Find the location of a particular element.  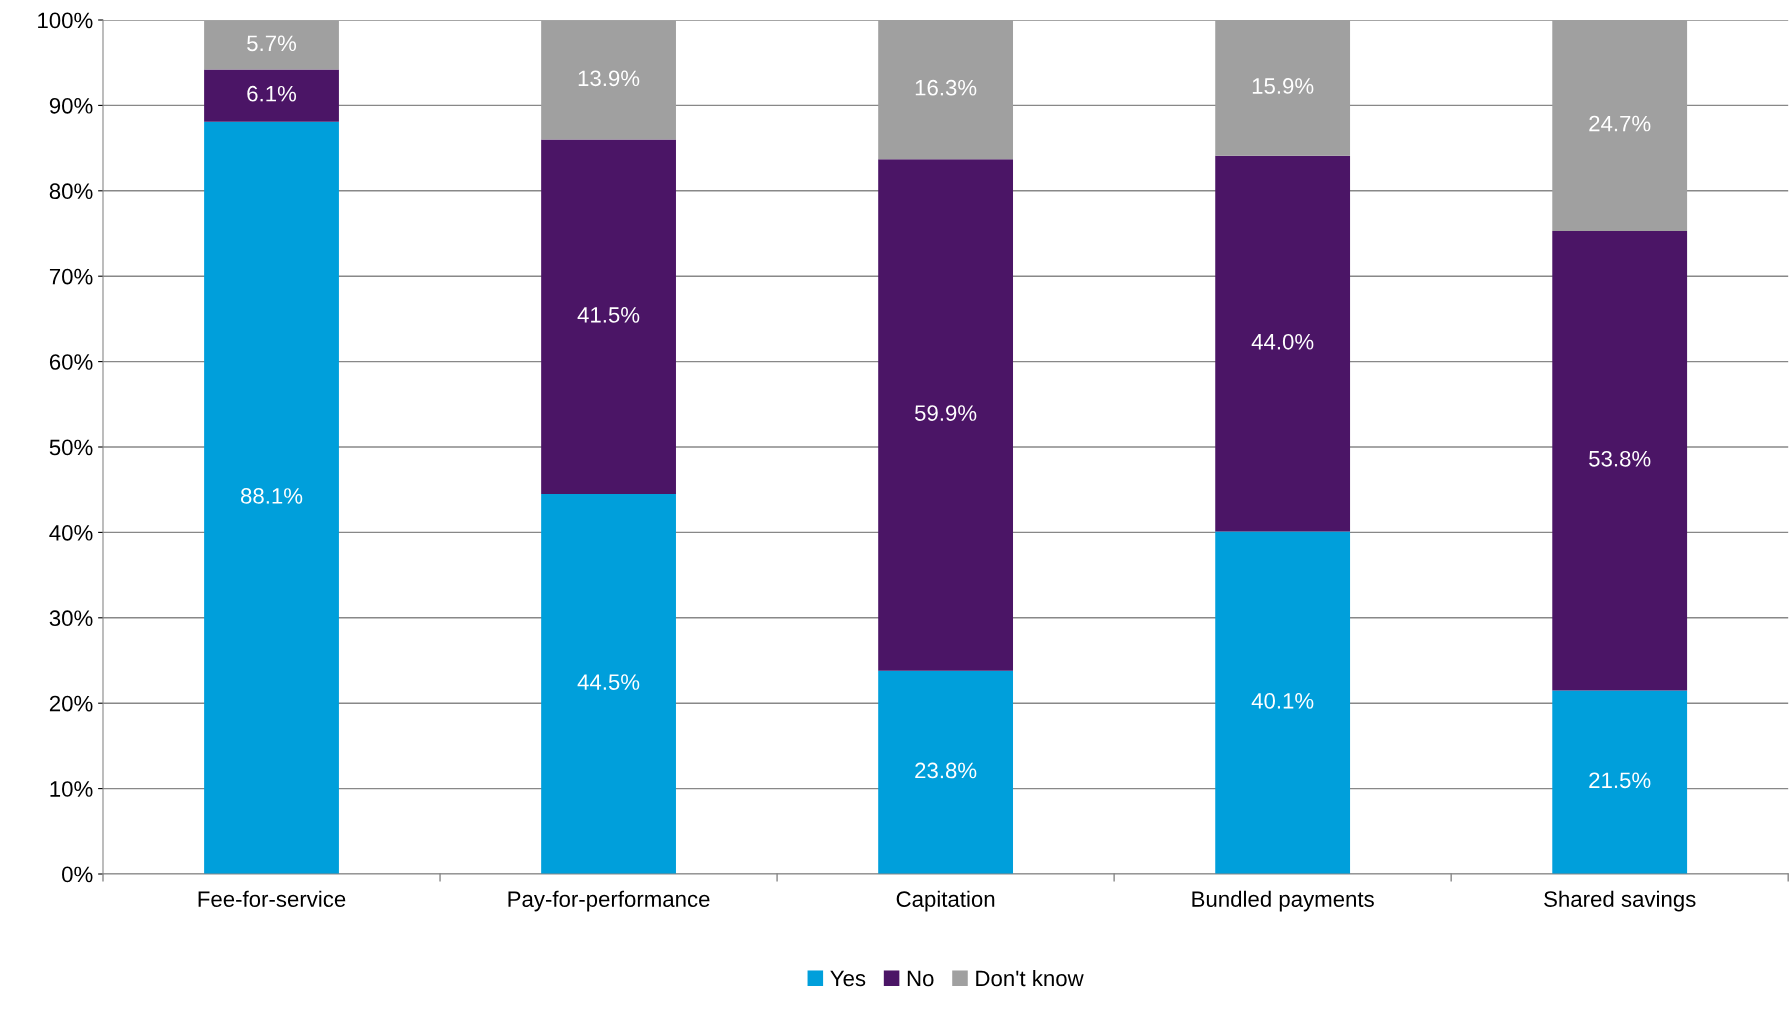

x-tick-label: Bundled payments is located at coordinates (1283, 901).